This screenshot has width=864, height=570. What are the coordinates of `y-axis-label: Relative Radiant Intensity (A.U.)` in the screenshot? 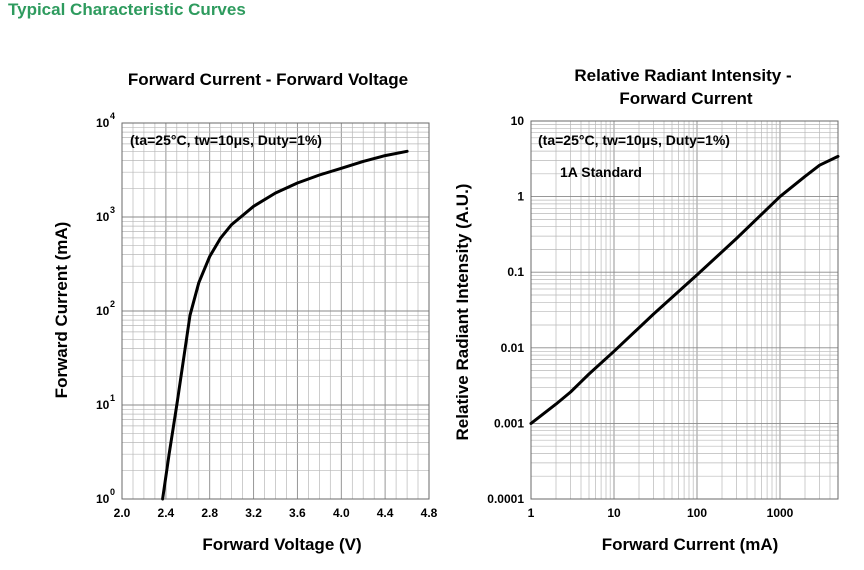 It's located at (462, 312).